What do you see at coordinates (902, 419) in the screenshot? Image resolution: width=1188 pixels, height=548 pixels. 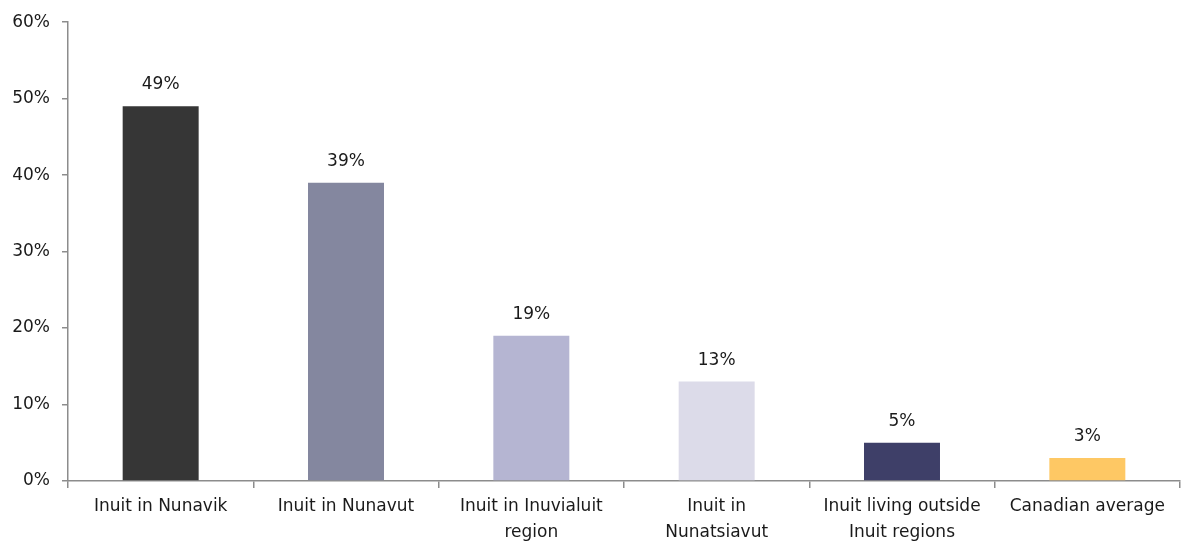 I see `data-label: 5%` at bounding box center [902, 419].